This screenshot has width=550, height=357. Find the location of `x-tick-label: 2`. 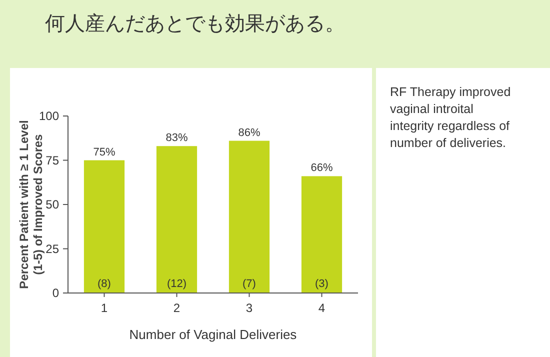

x-tick-label: 2 is located at coordinates (176, 308).